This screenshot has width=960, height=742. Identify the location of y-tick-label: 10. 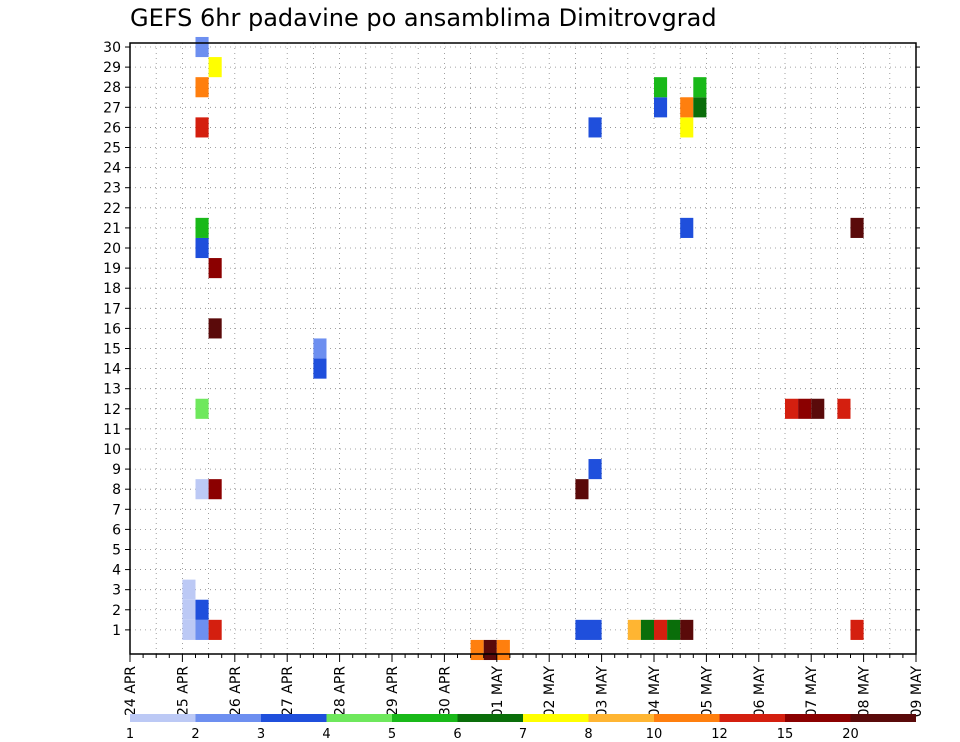
(112, 450).